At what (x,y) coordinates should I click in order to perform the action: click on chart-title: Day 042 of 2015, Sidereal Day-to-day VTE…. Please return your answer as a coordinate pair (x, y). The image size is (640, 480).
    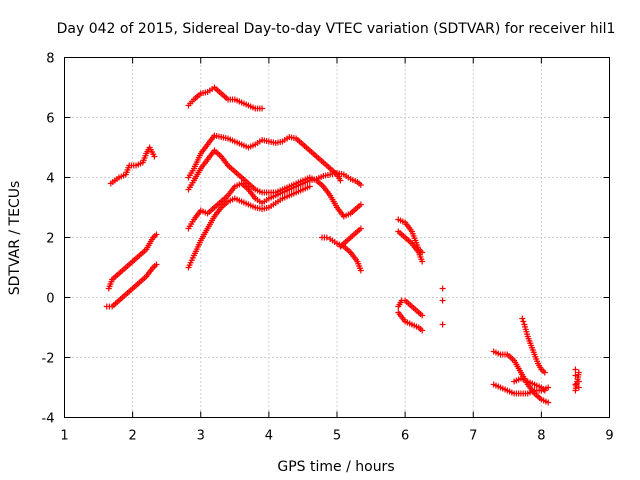
    Looking at the image, I should click on (336, 29).